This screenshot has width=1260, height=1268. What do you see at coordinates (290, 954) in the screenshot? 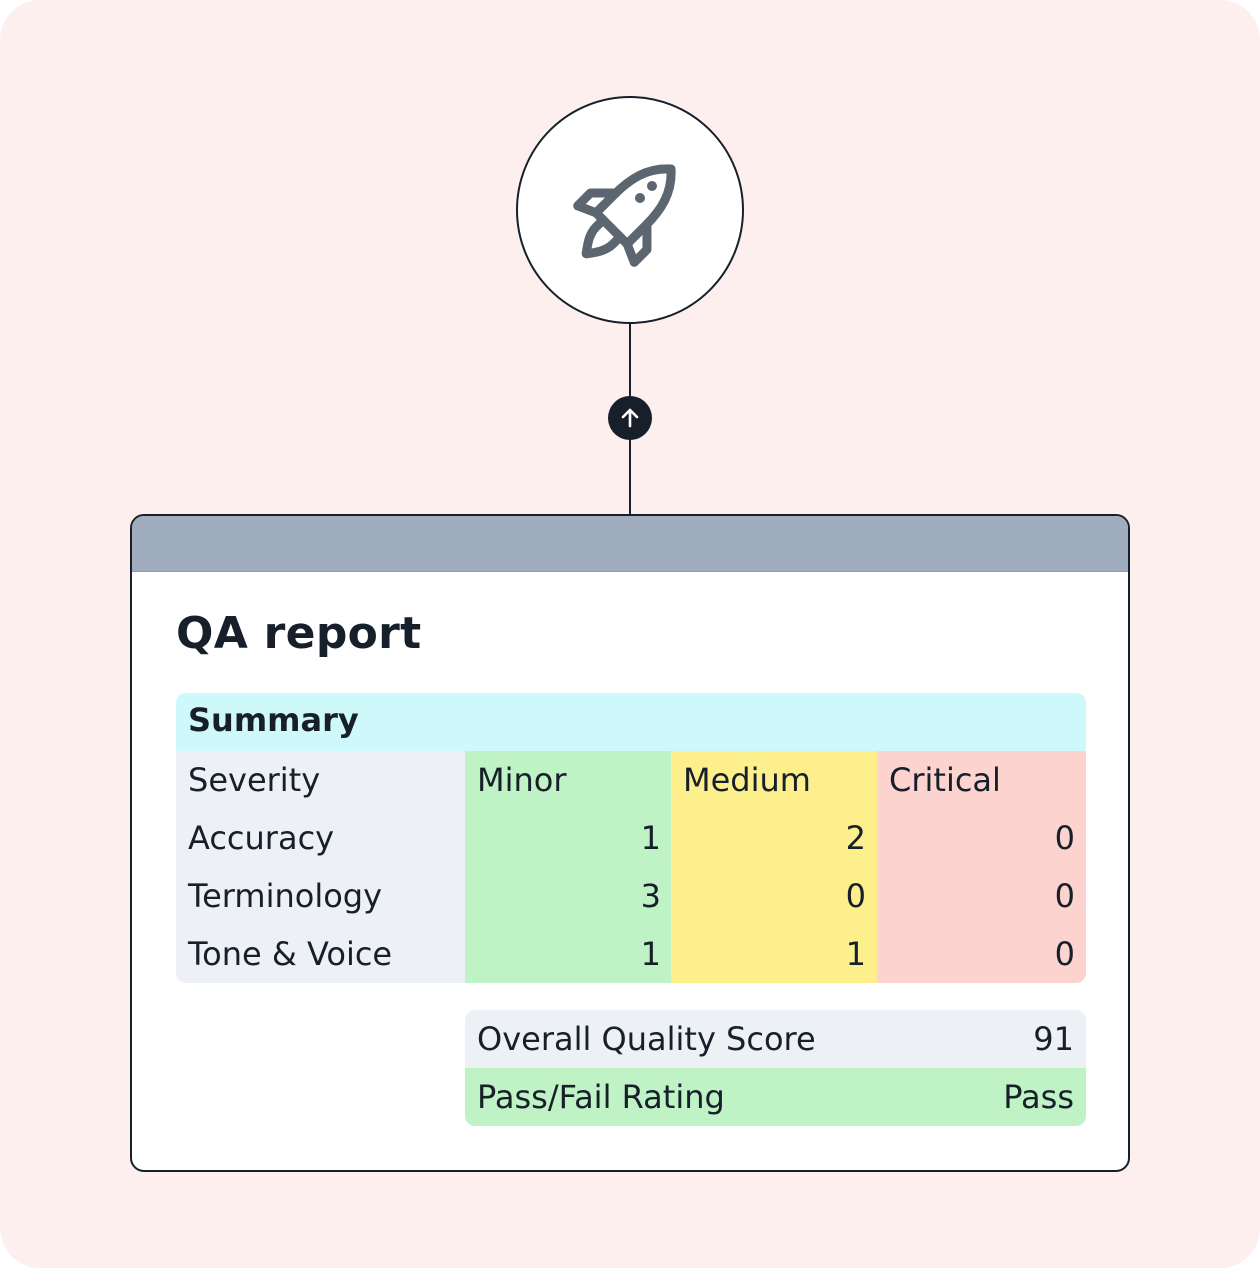
I see `row-label-tone-voice: Tone & Voice` at bounding box center [290, 954].